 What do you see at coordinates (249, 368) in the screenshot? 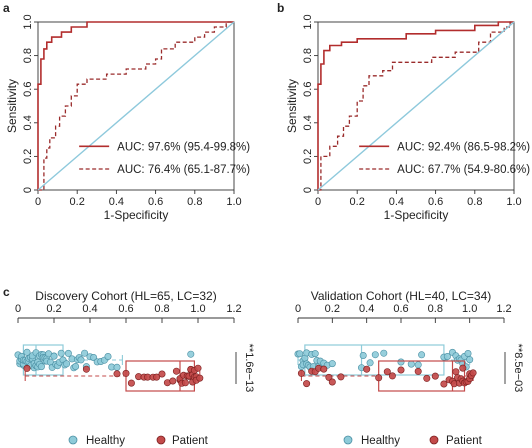
I see `significance-label: **1.6e−13` at bounding box center [249, 368].